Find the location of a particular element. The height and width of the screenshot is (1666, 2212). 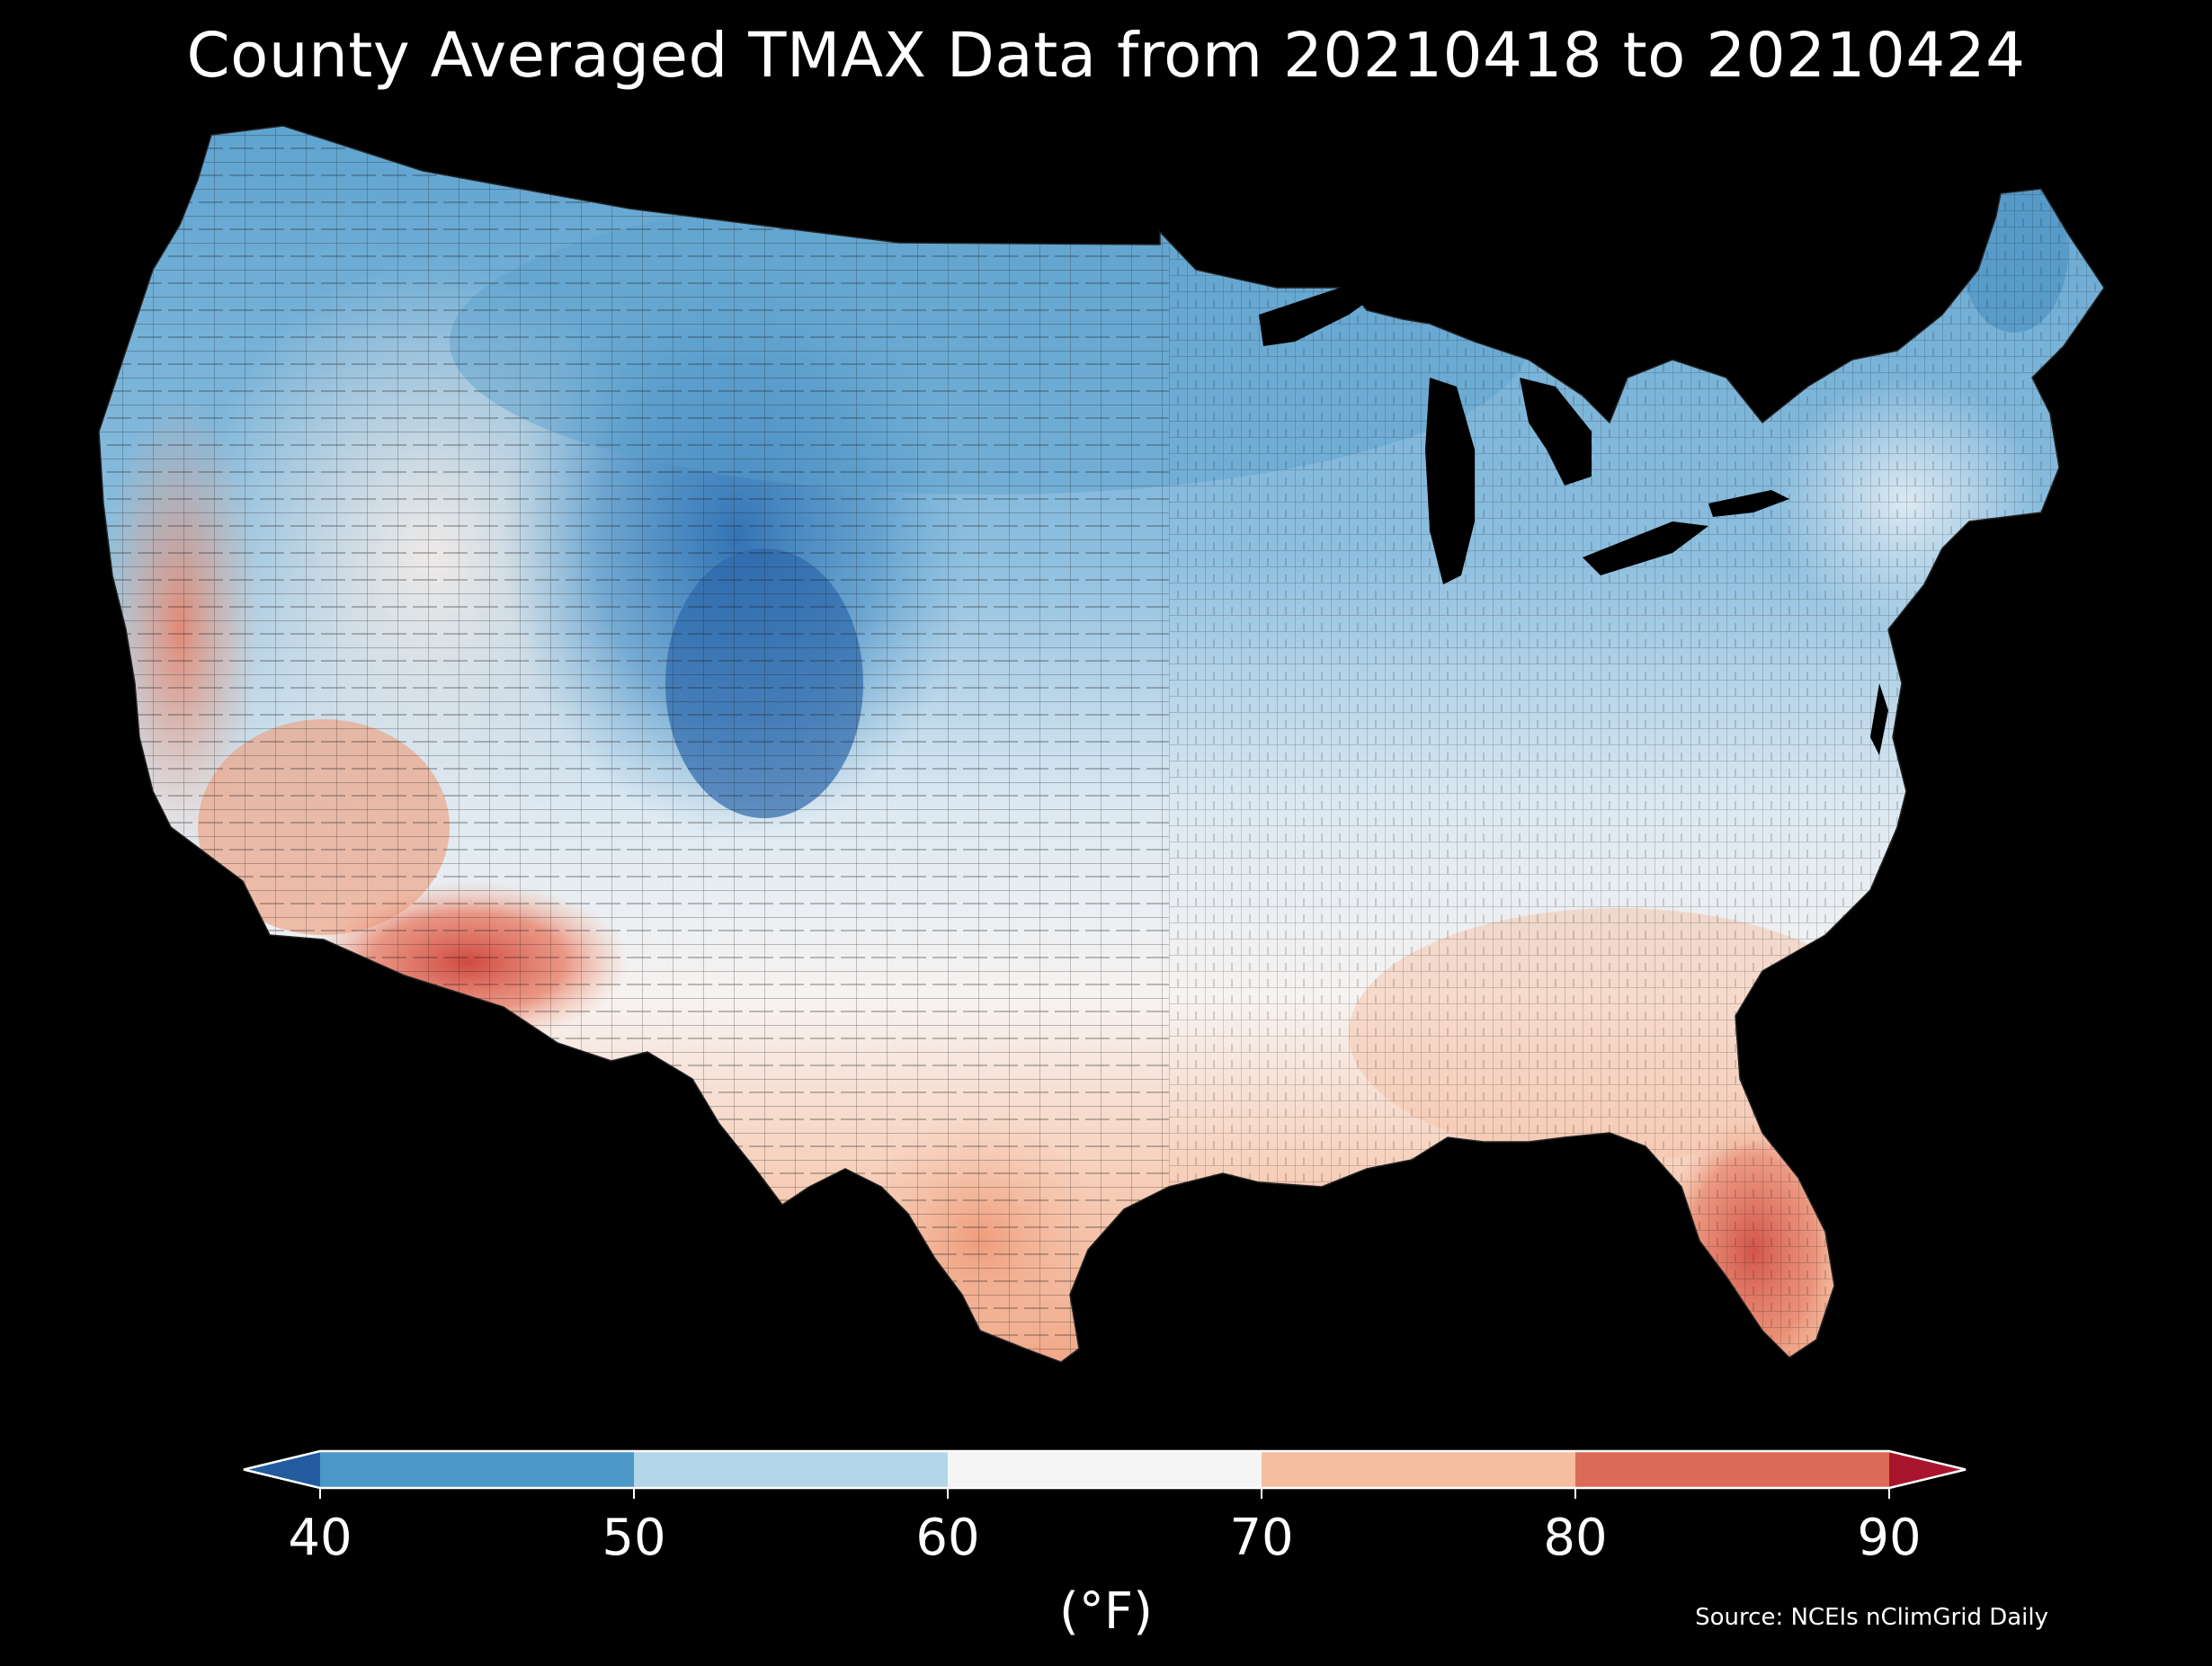

colorbar-tick-90: 90 is located at coordinates (1889, 1538).